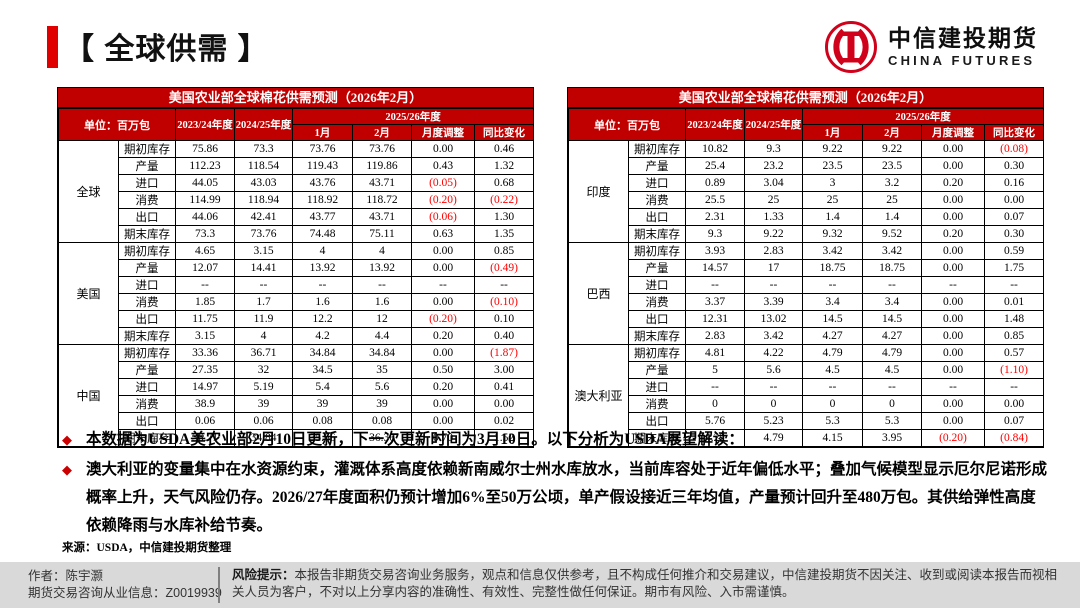 Image resolution: width=1080 pixels, height=608 pixels. I want to click on page-title: 【 全球供需 】, so click(166, 49).